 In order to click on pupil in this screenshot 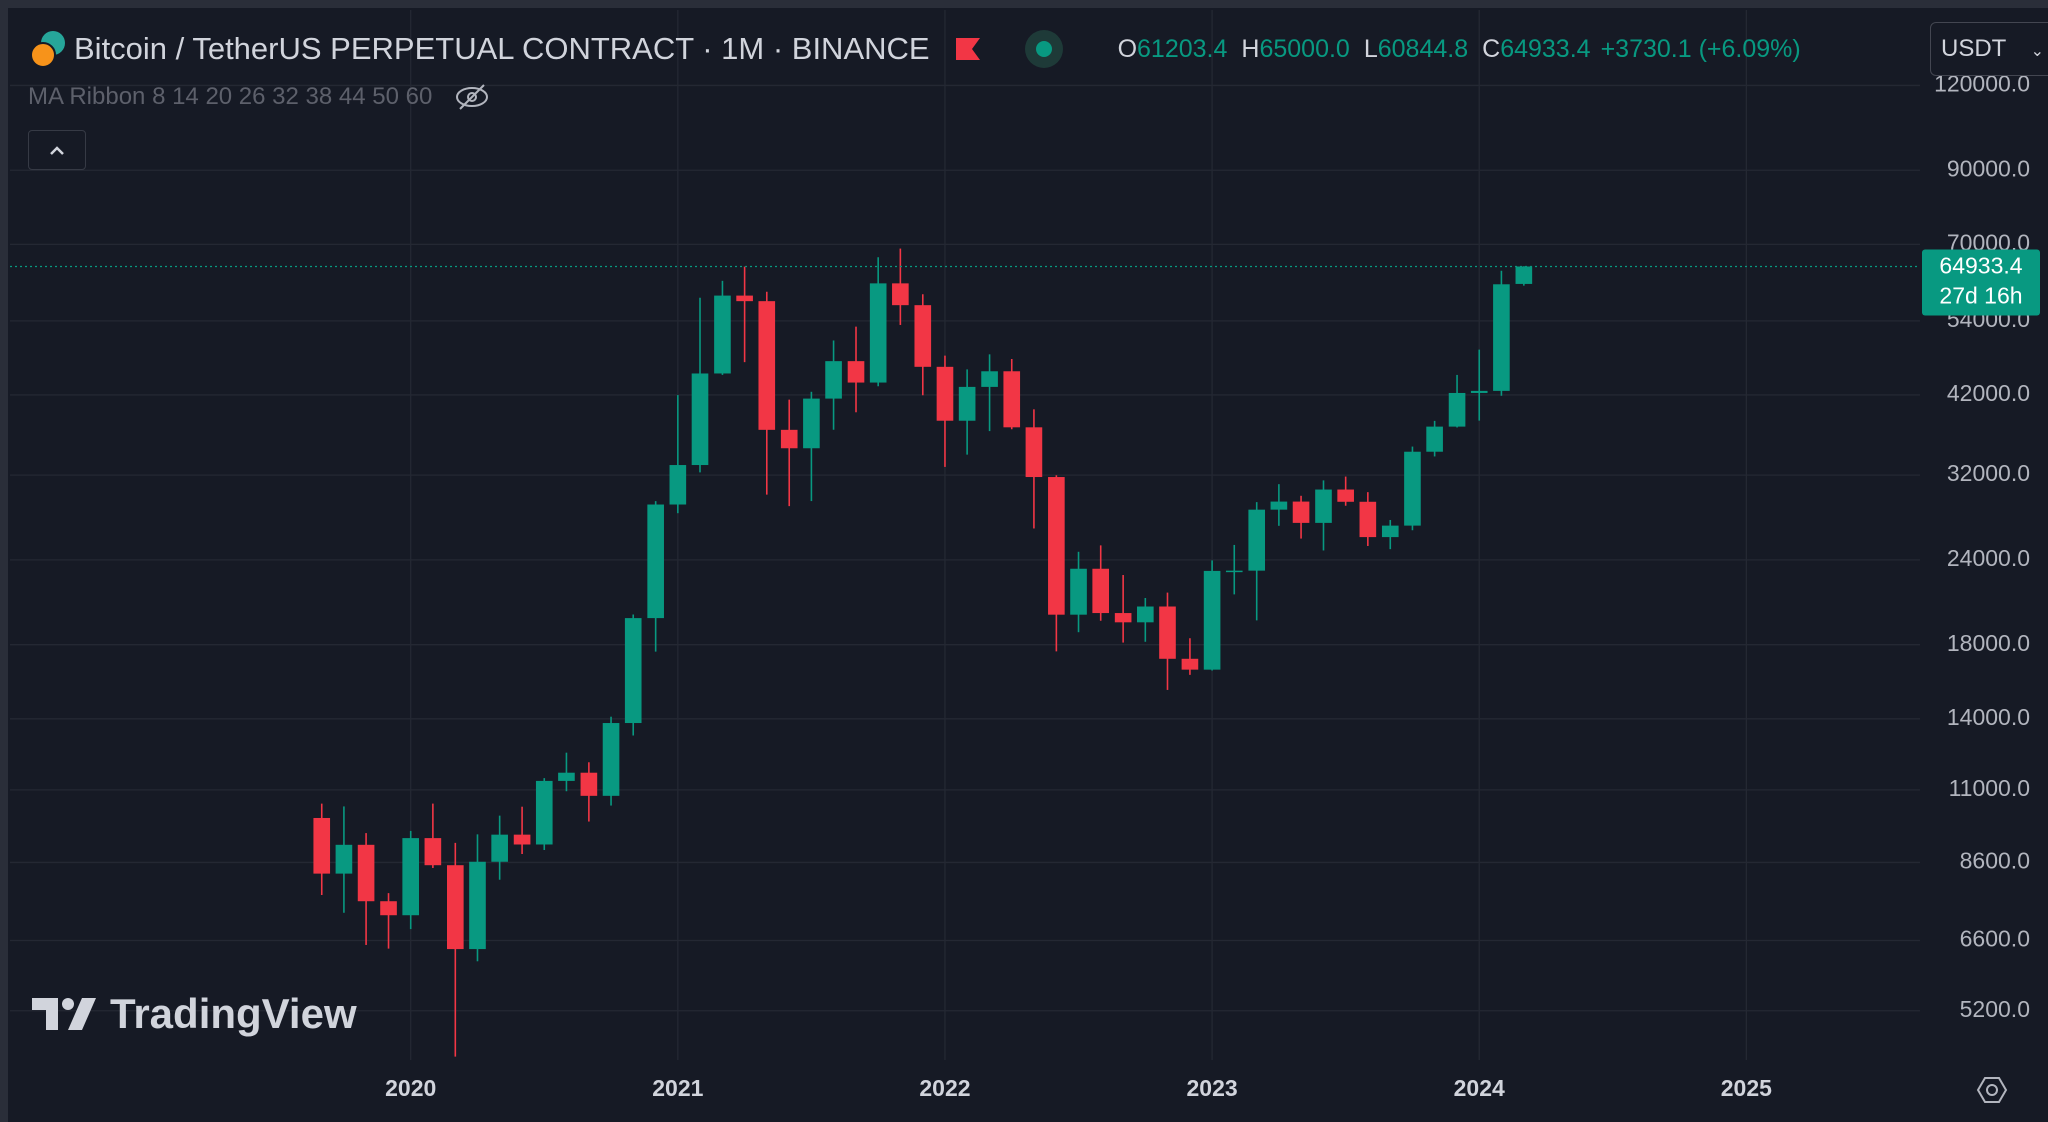, I will do `click(472, 97)`.